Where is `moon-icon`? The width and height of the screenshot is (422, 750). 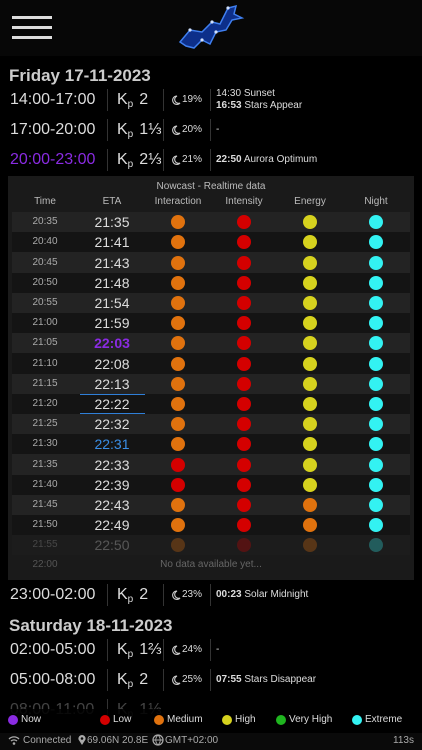 moon-icon is located at coordinates (176, 130).